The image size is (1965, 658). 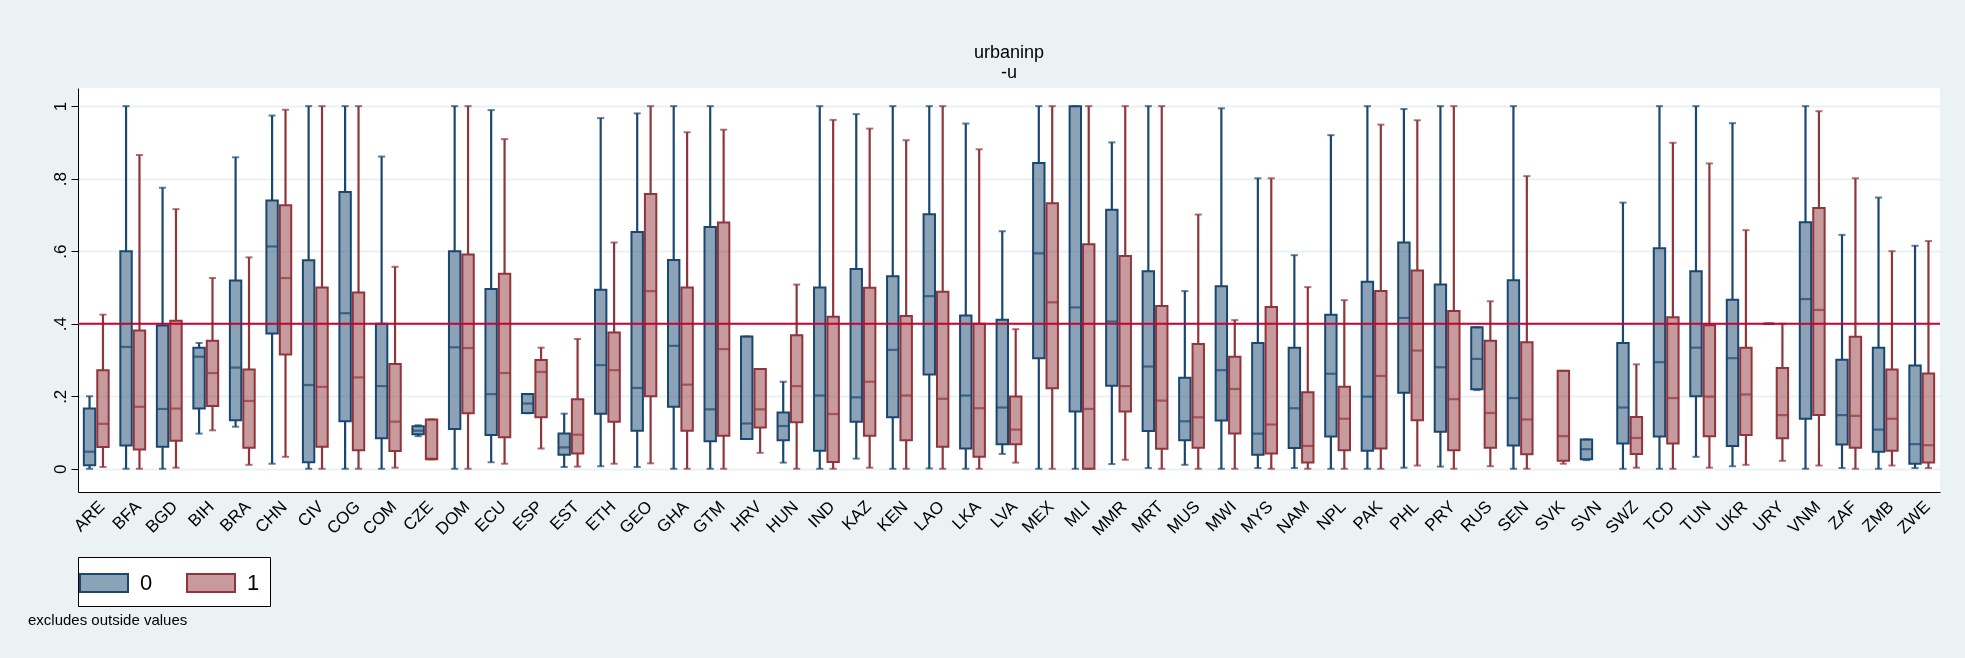 I want to click on y-tick-label: .2, so click(x=60, y=396).